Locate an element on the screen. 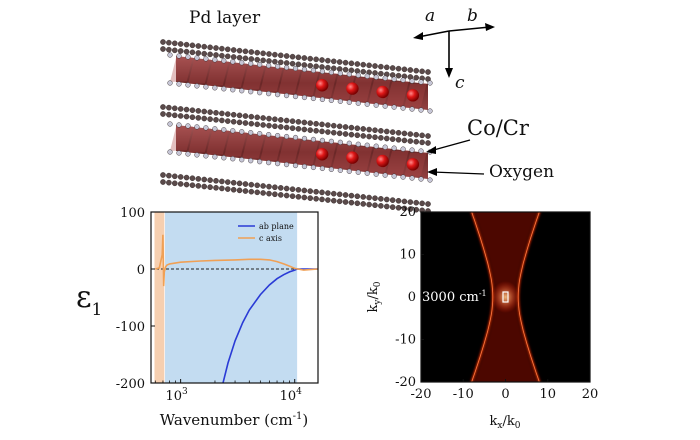 This screenshot has height=440, width=700. heatmap-x-tick-label: 20 is located at coordinates (590, 394).